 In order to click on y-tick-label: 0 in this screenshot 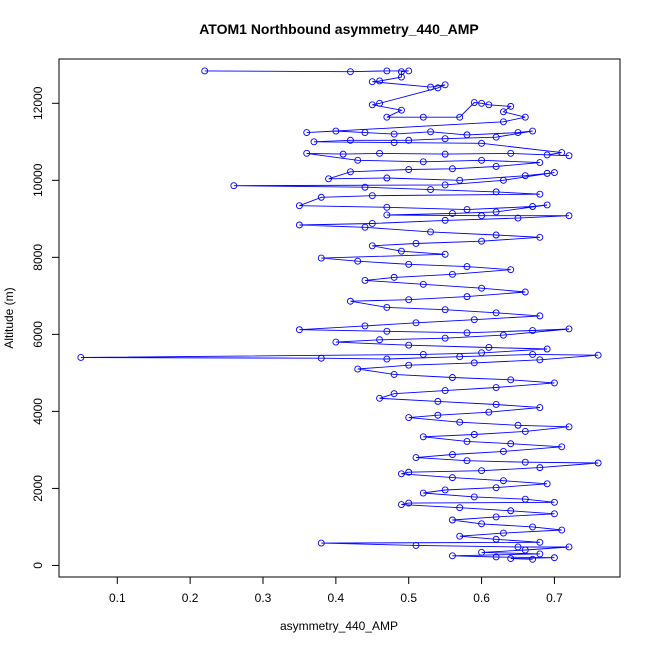, I will do `click(38, 565)`.